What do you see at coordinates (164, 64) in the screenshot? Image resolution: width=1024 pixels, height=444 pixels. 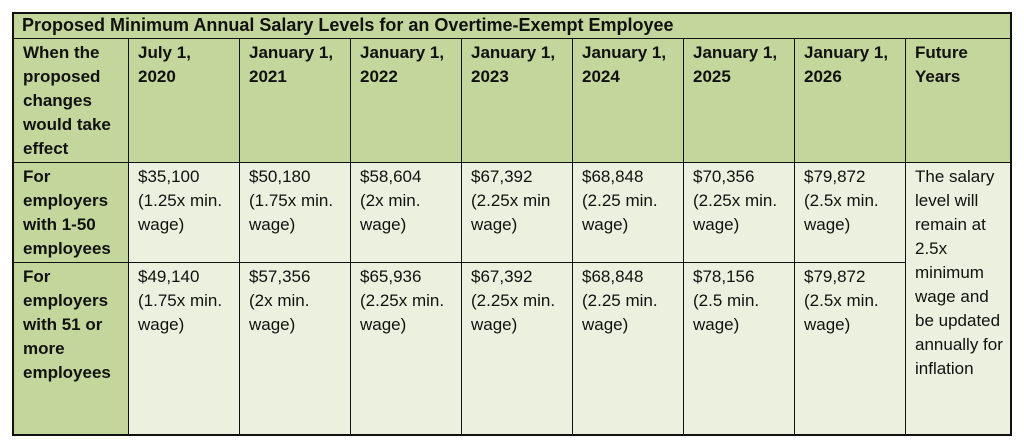 I see `header-col-1-text: July 1, 2020` at bounding box center [164, 64].